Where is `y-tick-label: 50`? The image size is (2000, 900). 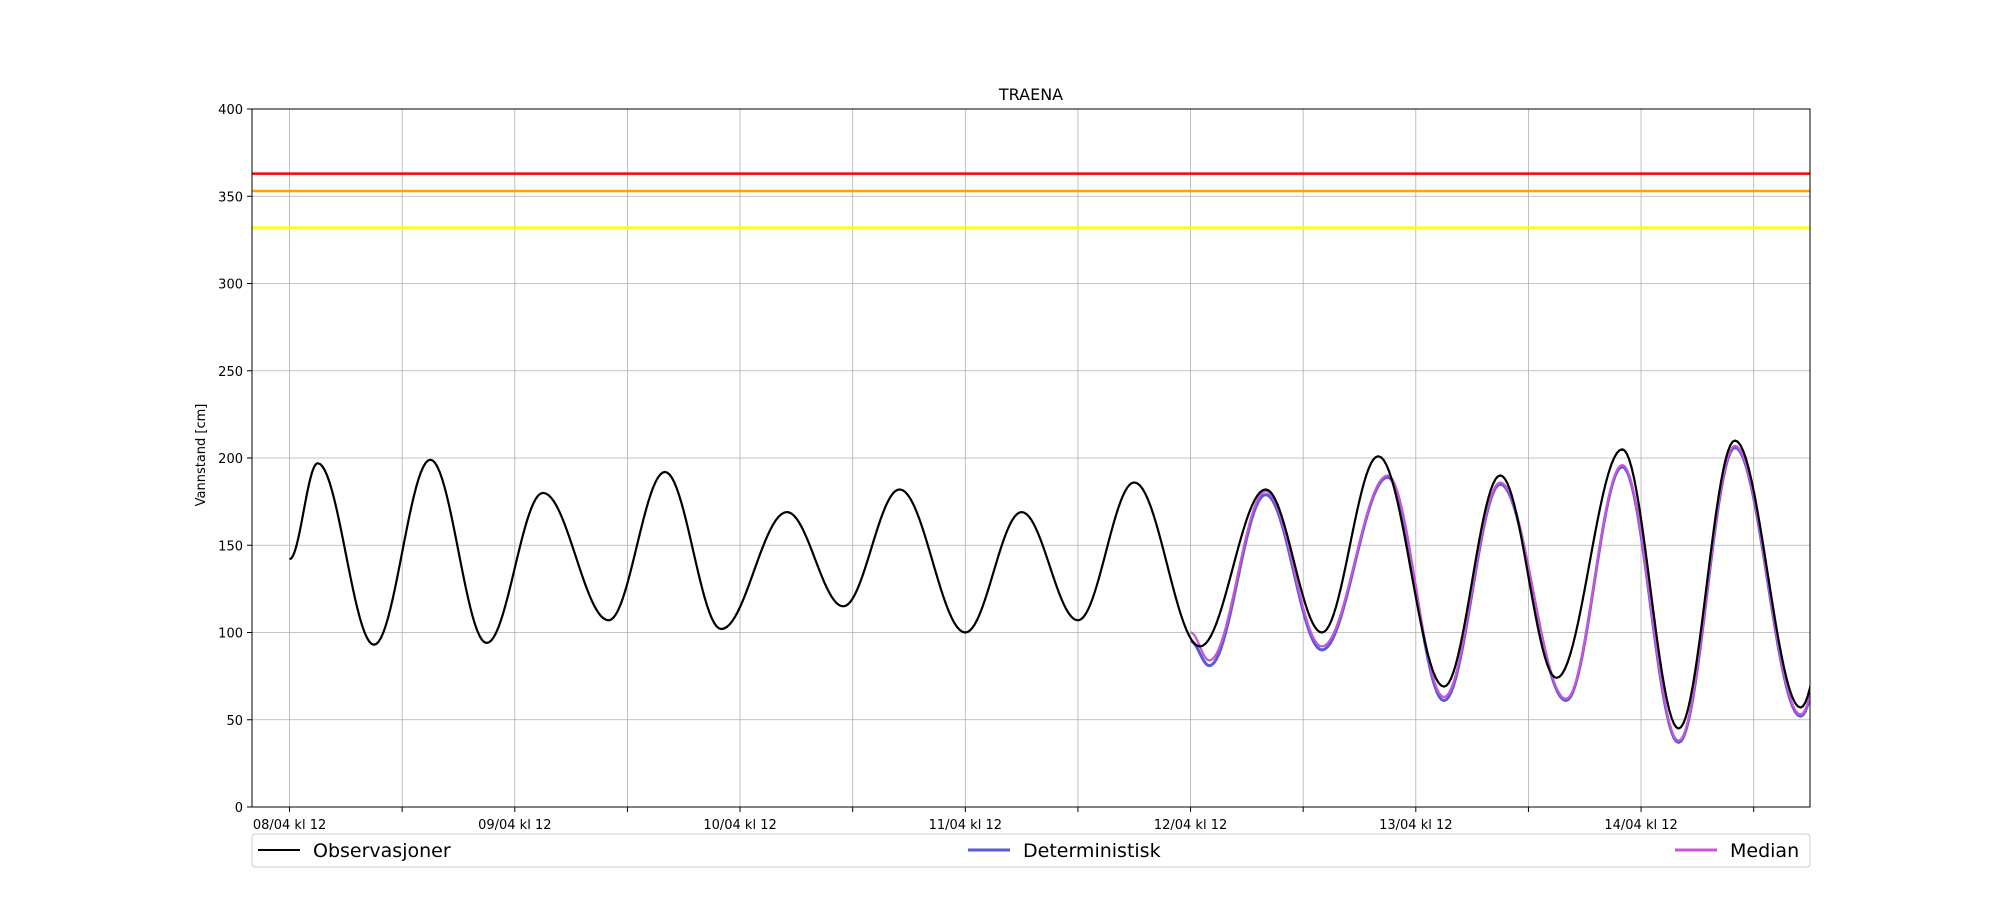
y-tick-label: 50 is located at coordinates (234, 721).